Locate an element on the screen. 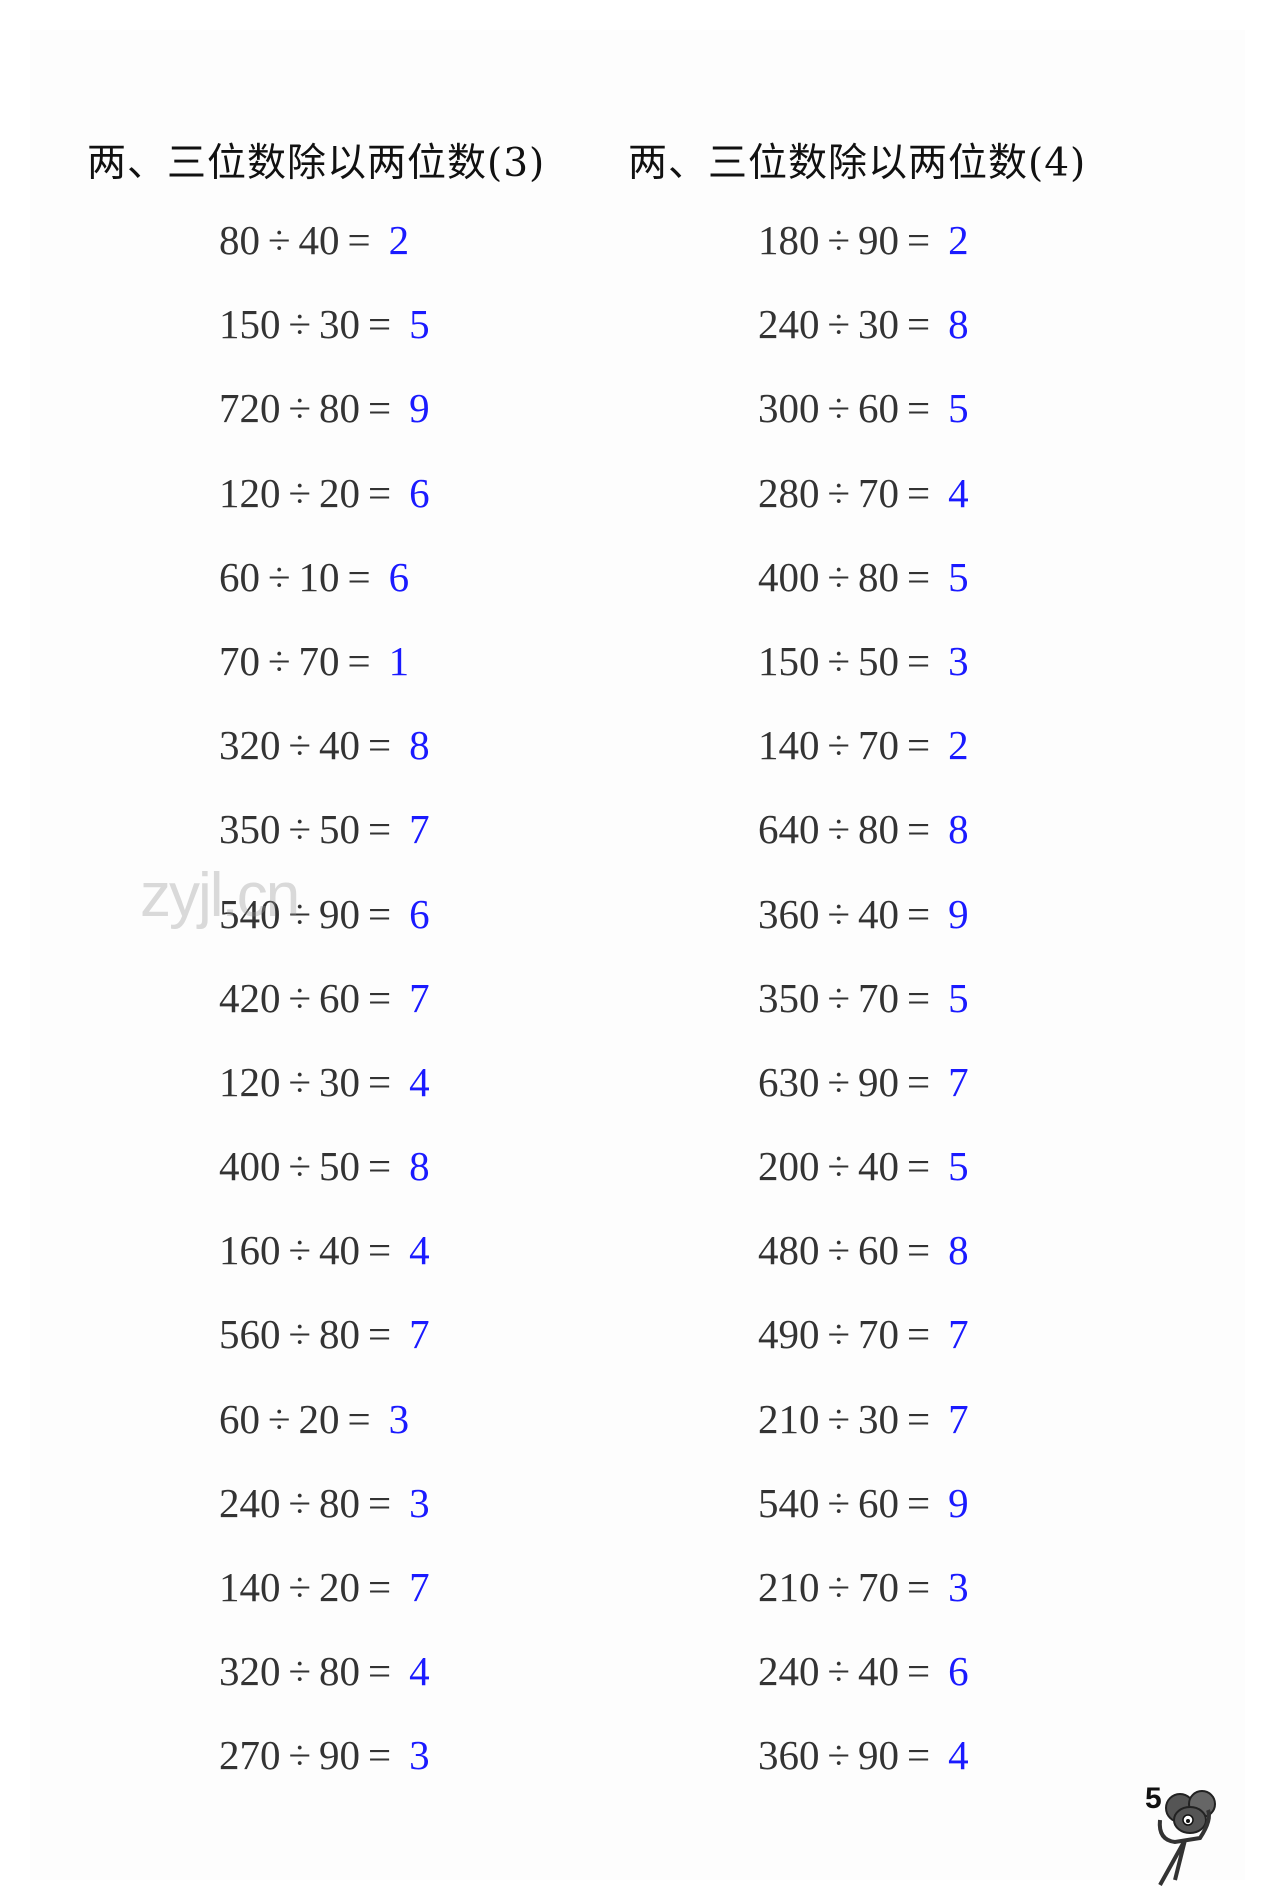  equation-row: 150 ÷ 50 = 3 is located at coordinates (863, 673).